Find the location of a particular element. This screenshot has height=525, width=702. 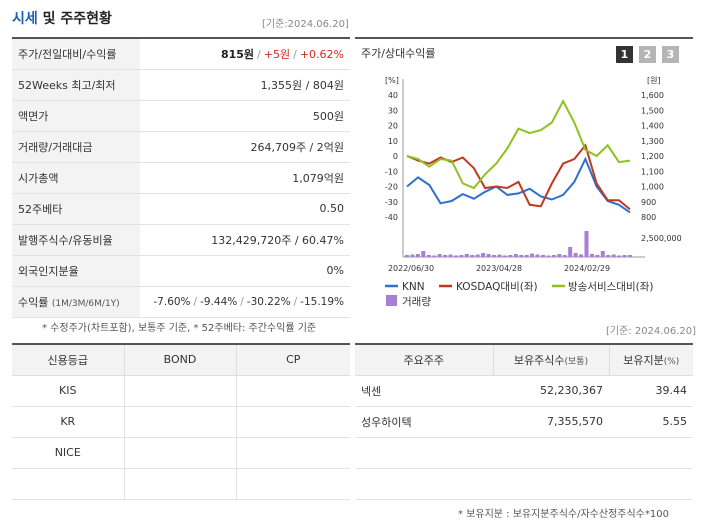

left-tick-label: 0 is located at coordinates (395, 156).